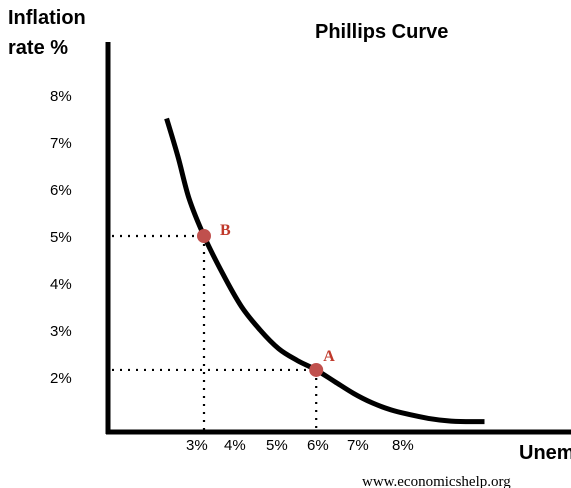 This screenshot has width=571, height=488. Describe the element at coordinates (204, 236) in the screenshot. I see `point-marker-B` at that location.